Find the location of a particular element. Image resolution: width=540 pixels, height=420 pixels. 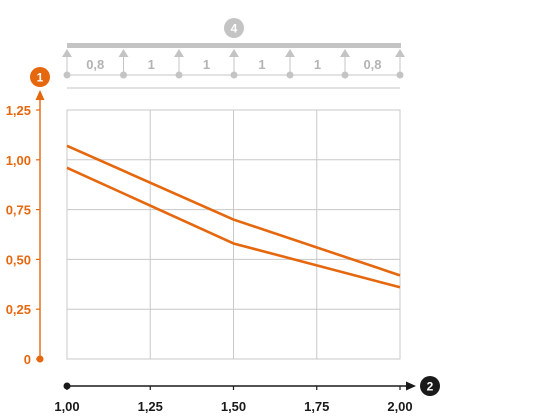

y-tick-label-2: 0,50 is located at coordinates (18, 259).